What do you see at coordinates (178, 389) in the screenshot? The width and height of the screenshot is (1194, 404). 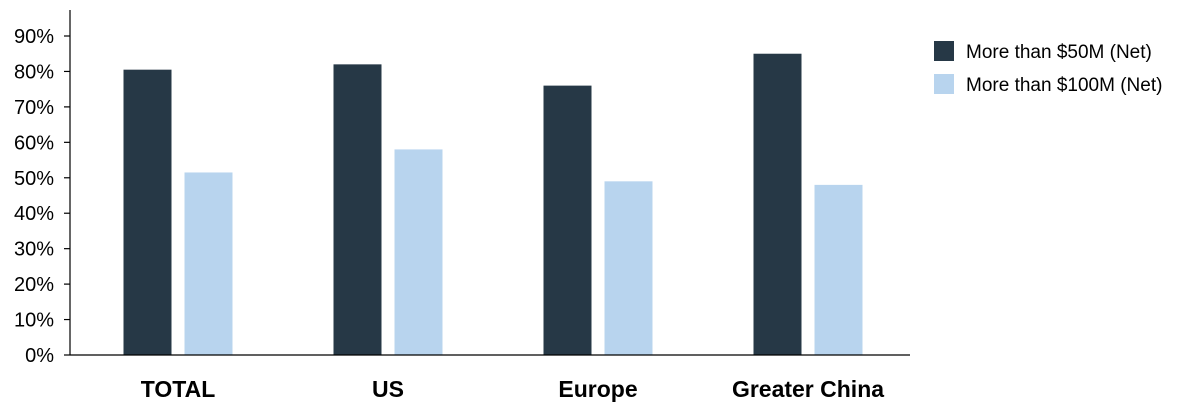 I see `x-category-label: TOTAL` at bounding box center [178, 389].